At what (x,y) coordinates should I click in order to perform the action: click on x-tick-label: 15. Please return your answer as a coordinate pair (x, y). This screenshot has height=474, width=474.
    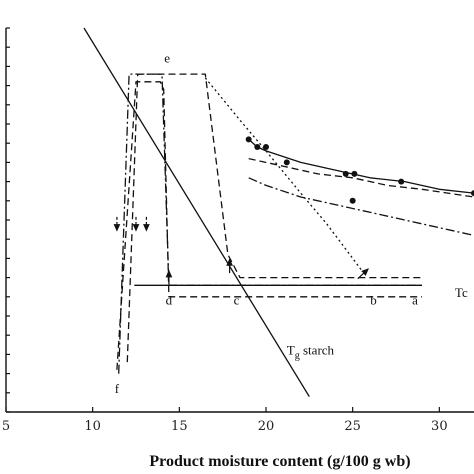
    Looking at the image, I should click on (179, 426).